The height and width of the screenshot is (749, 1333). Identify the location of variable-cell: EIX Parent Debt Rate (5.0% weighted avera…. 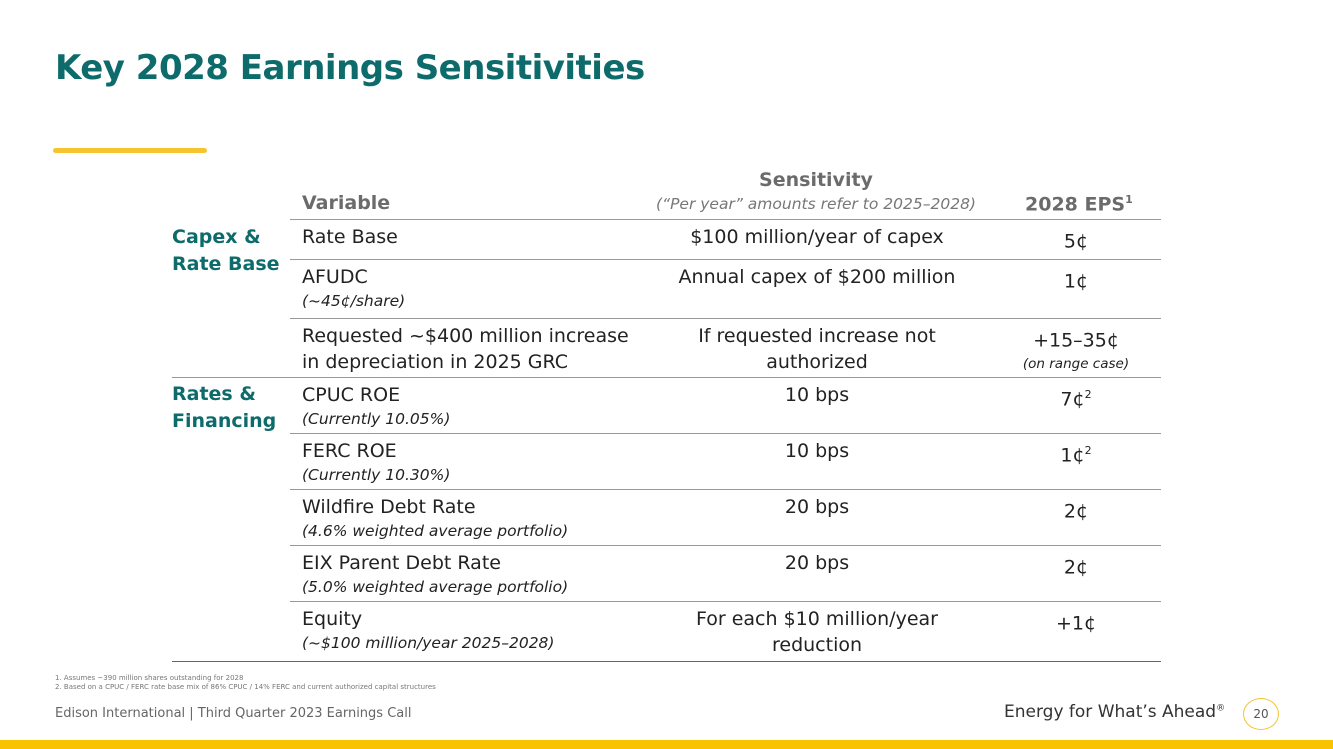
(472, 574).